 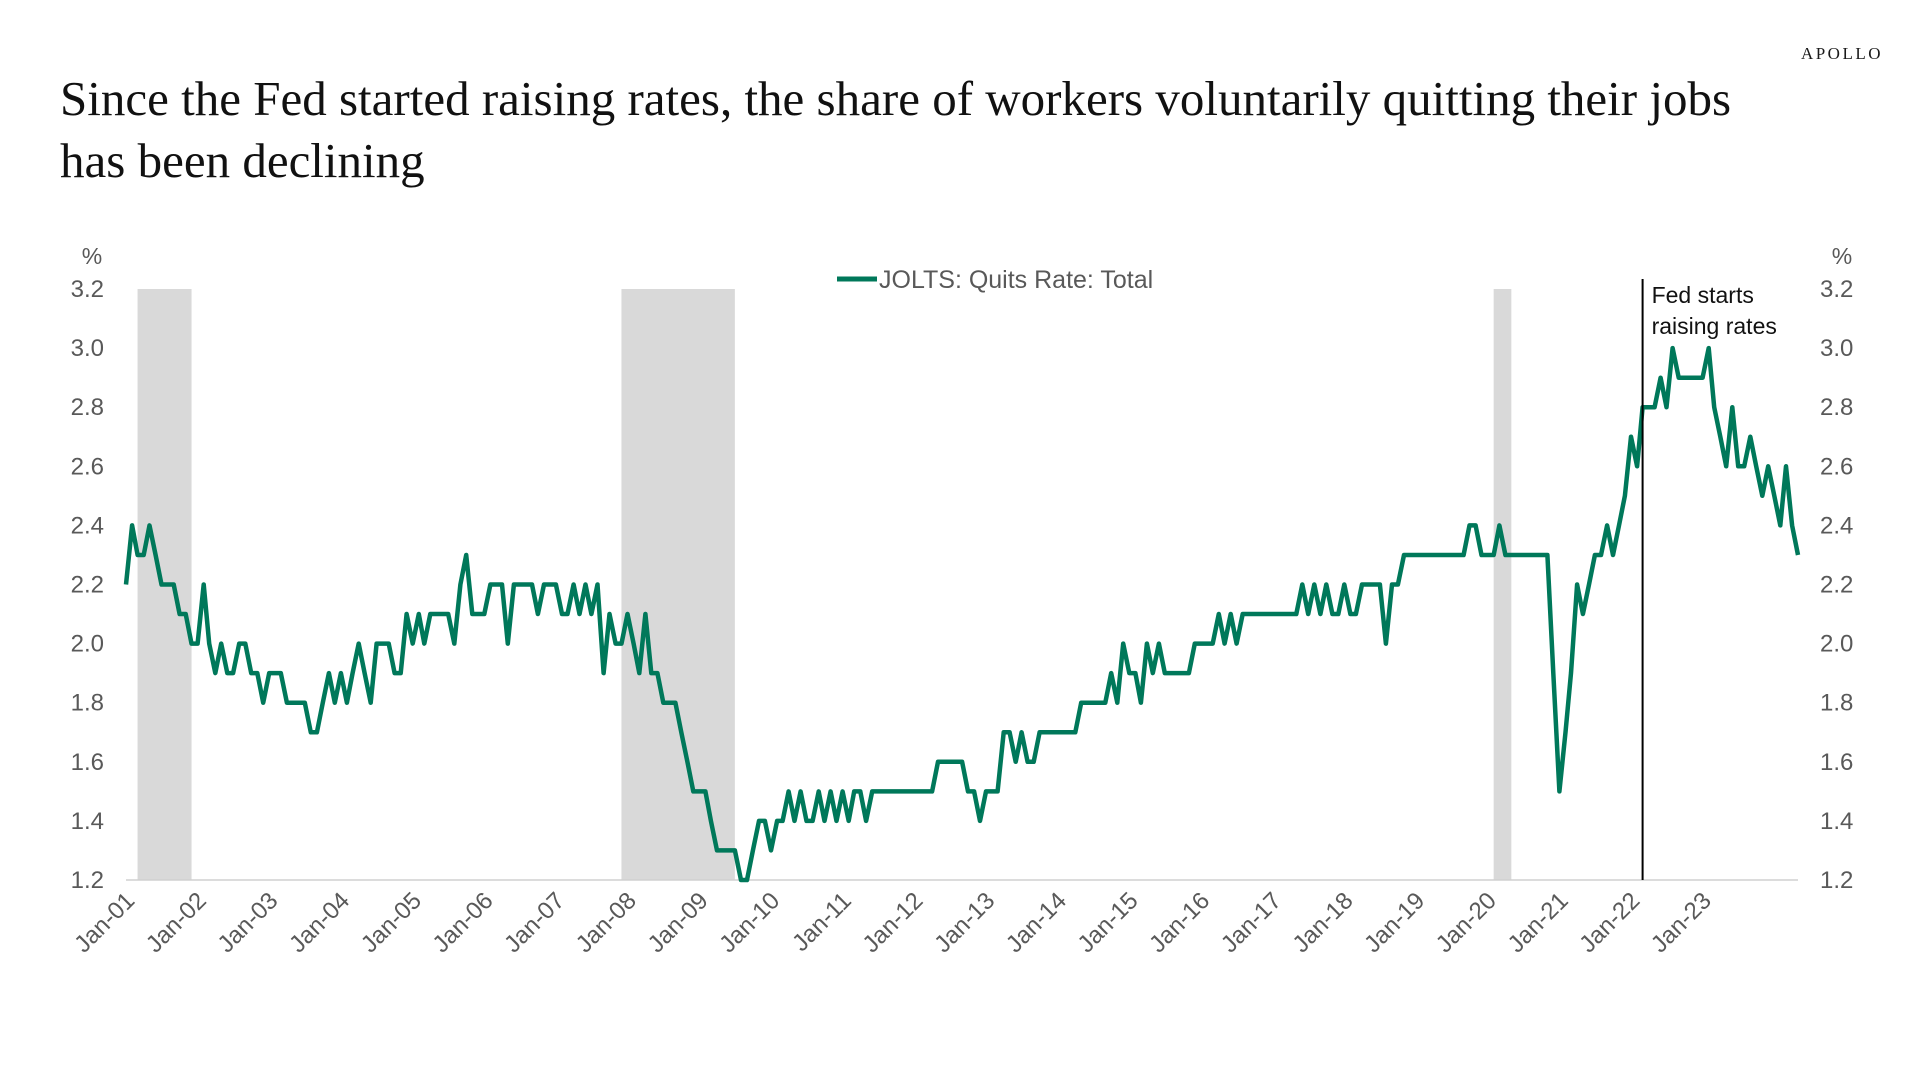 I want to click on y-axis-right-unit: %, so click(x=1842, y=256).